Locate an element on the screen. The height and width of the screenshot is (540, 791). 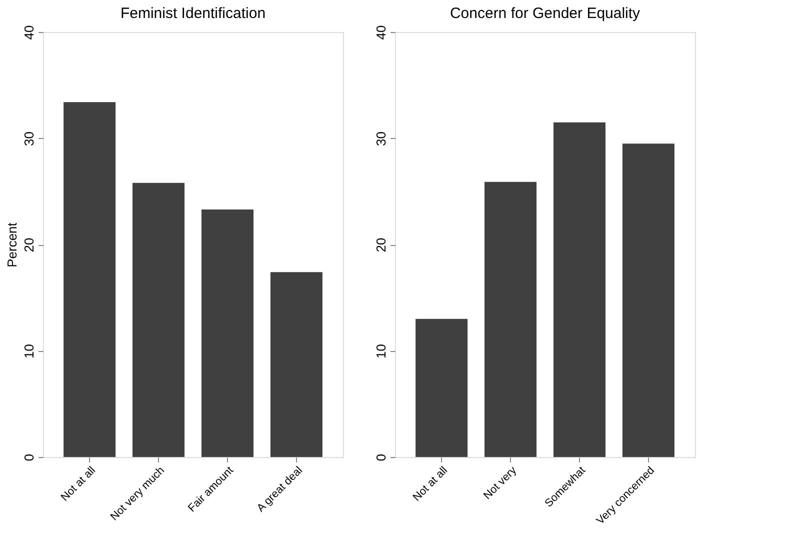
chart-title: Feminist Identification is located at coordinates (193, 13).